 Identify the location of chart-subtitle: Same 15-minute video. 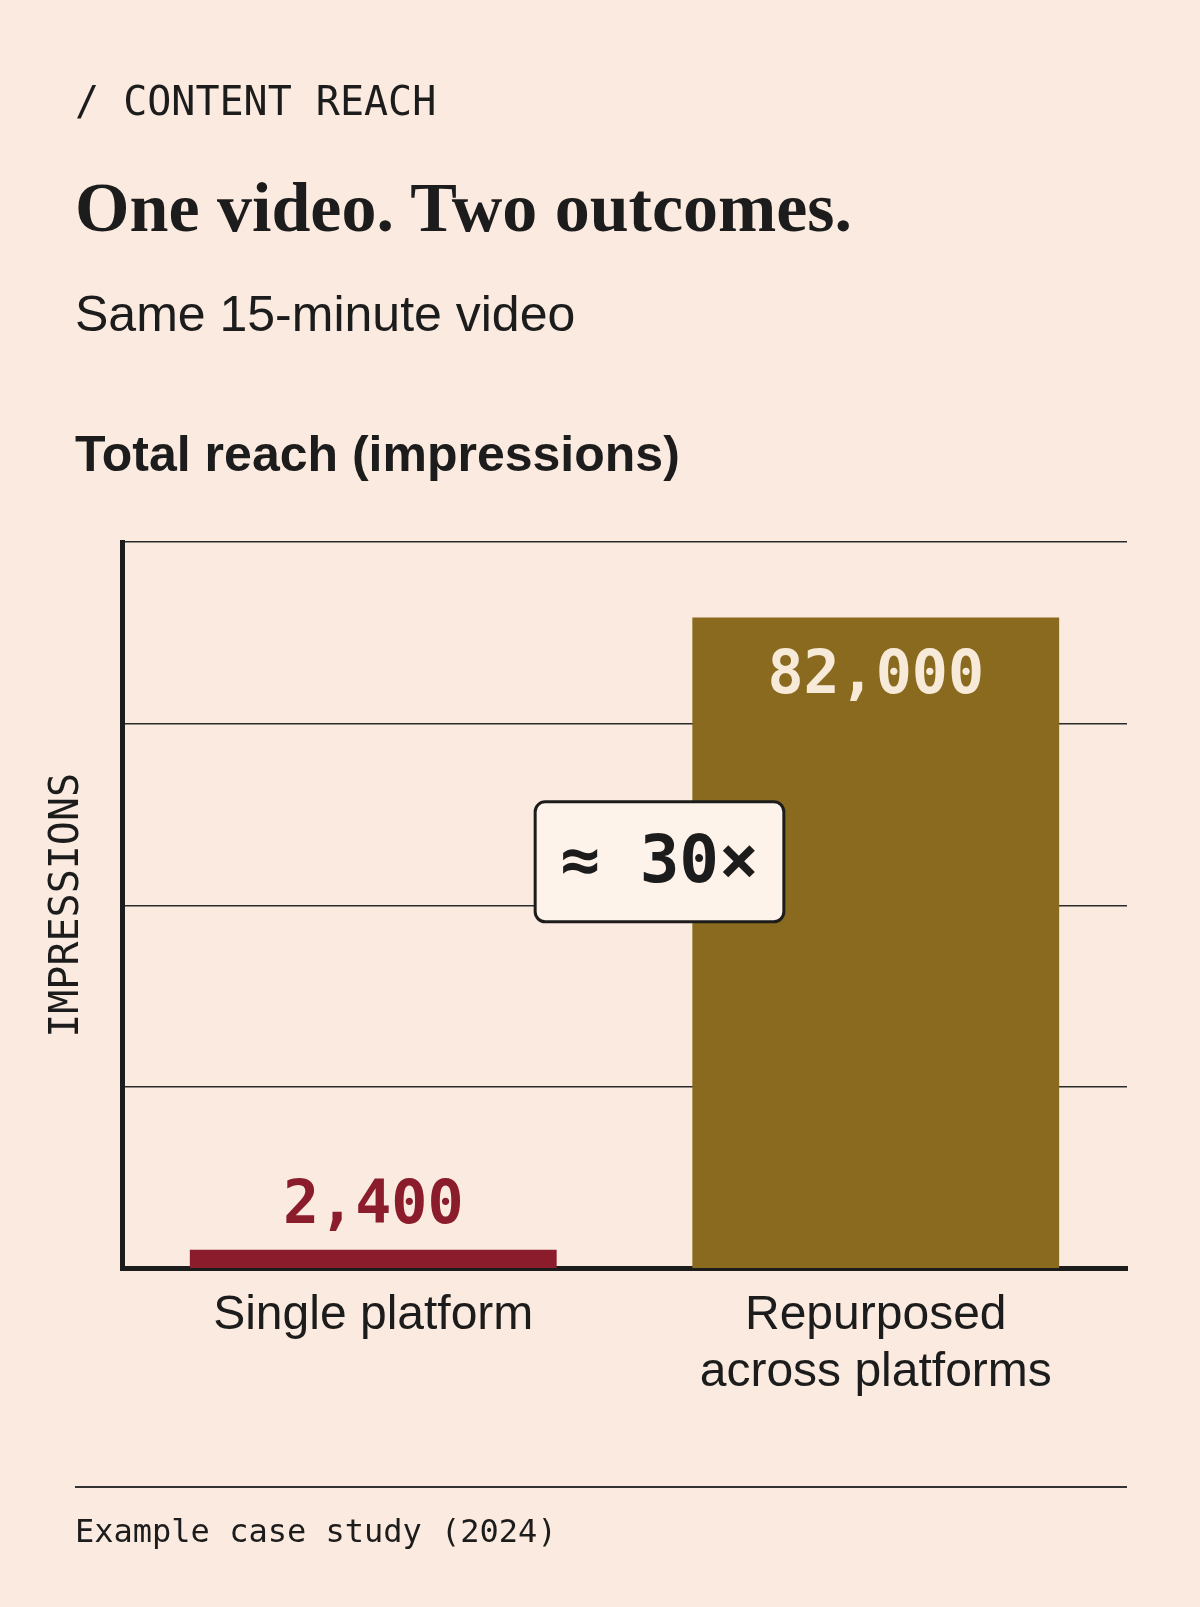
(325, 314).